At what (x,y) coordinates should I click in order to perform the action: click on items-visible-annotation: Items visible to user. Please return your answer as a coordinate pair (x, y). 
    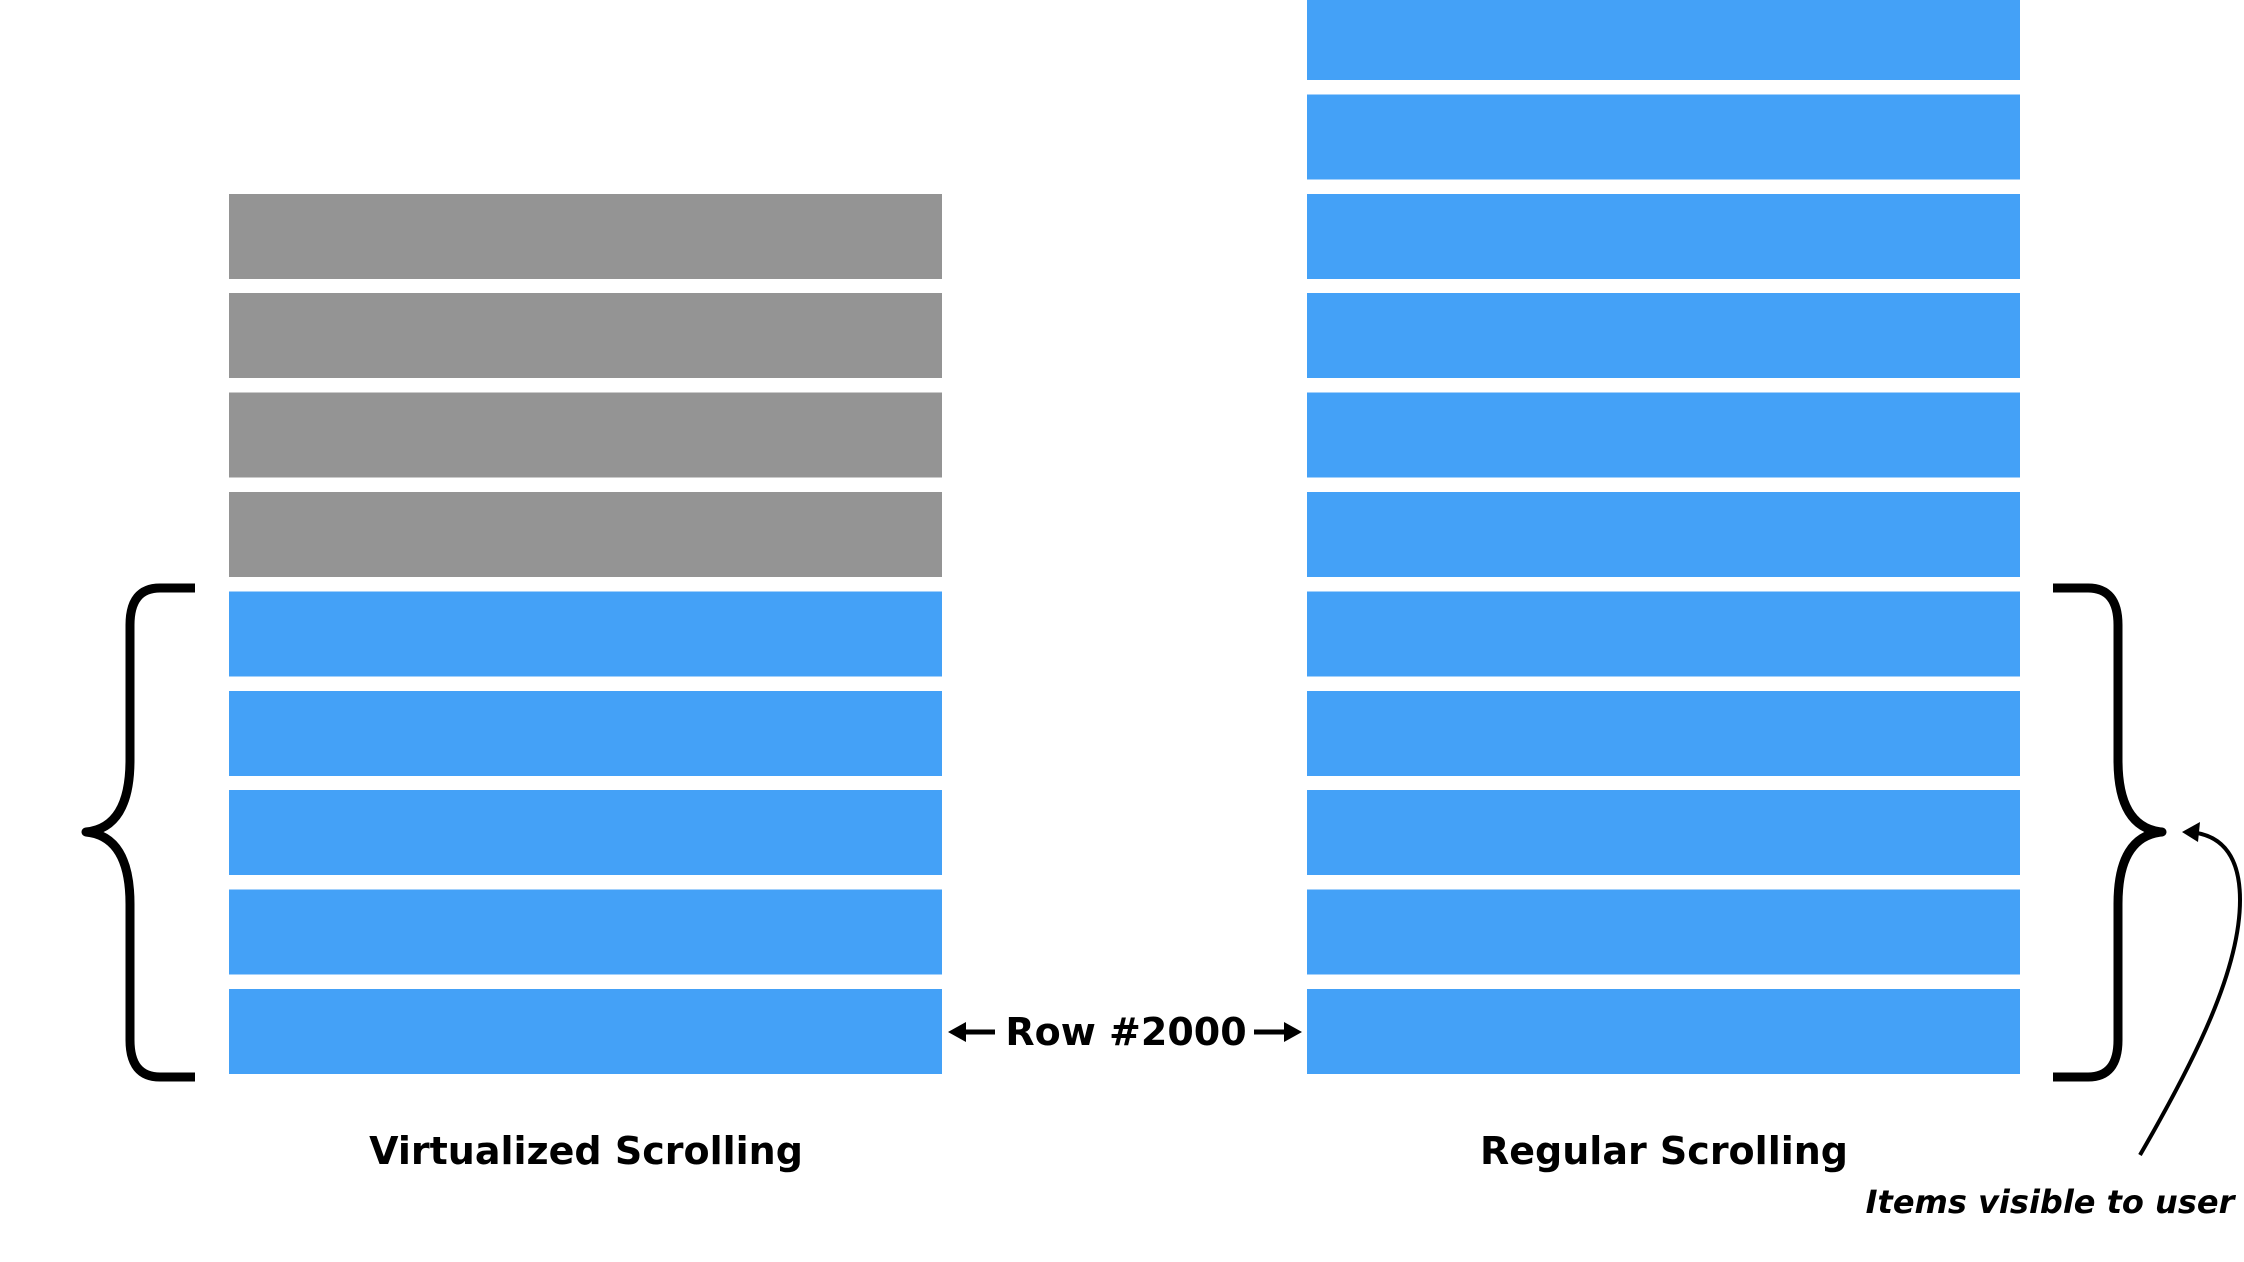
    Looking at the image, I should click on (2051, 1202).